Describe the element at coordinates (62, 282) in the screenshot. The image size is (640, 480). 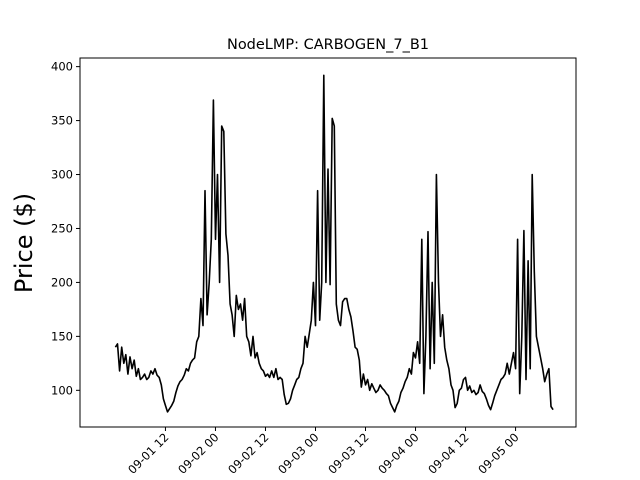
I see `y-tick-label: 200` at that location.